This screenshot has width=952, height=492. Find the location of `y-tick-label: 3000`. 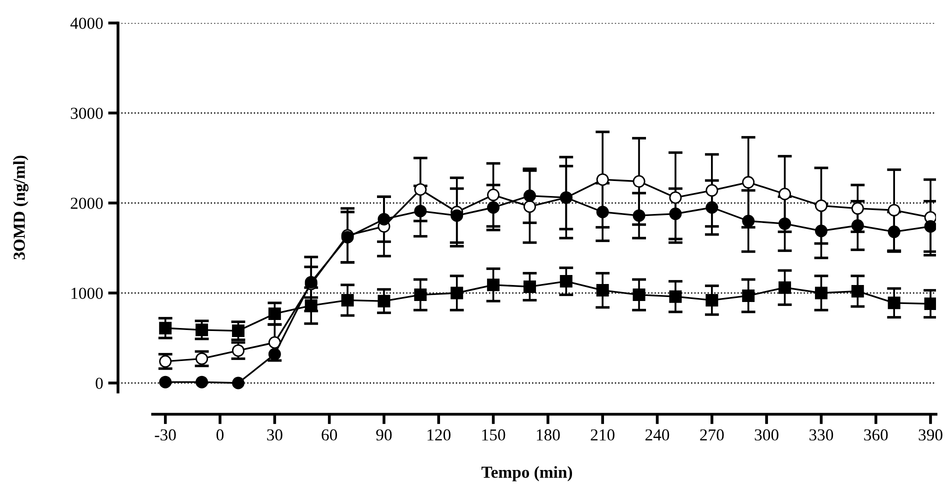

y-tick-label: 3000 is located at coordinates (86, 113).